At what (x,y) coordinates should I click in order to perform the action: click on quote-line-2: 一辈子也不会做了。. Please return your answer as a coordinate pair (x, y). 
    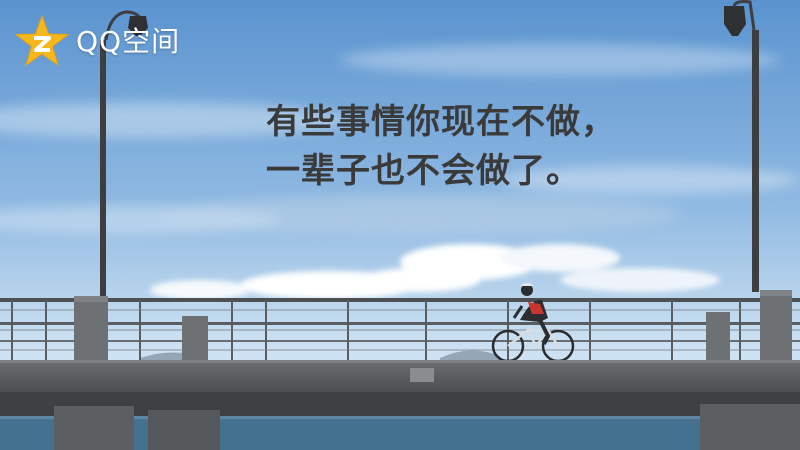
    Looking at the image, I should click on (423, 171).